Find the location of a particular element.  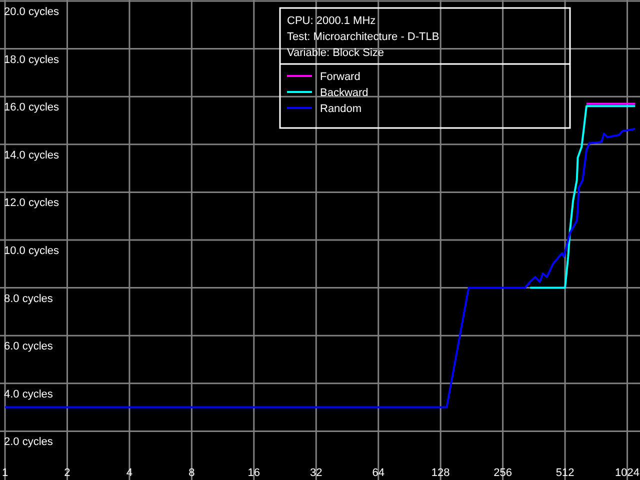

annotation: Test: Microarchitecture - D-TLB is located at coordinates (363, 37).